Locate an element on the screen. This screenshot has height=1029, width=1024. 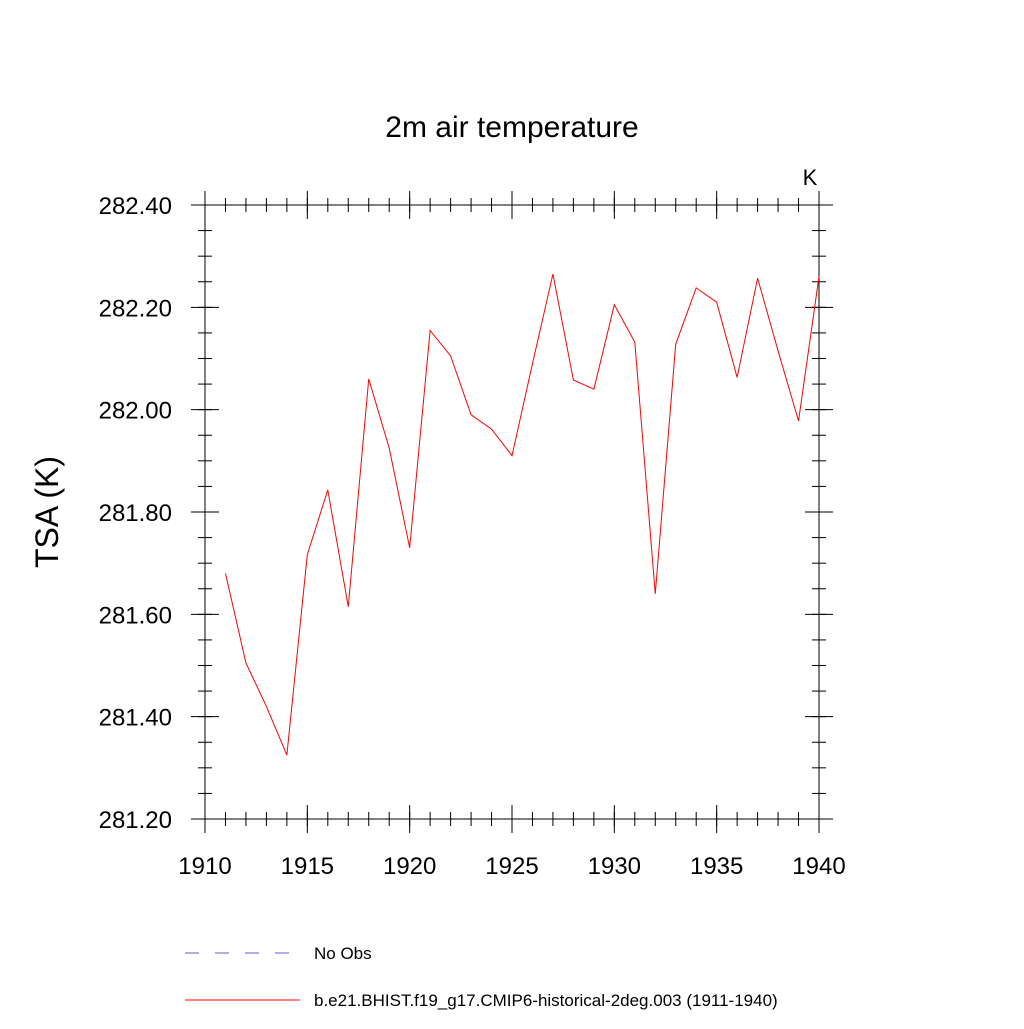
y-tick-label: 281.80 is located at coordinates (135, 513).